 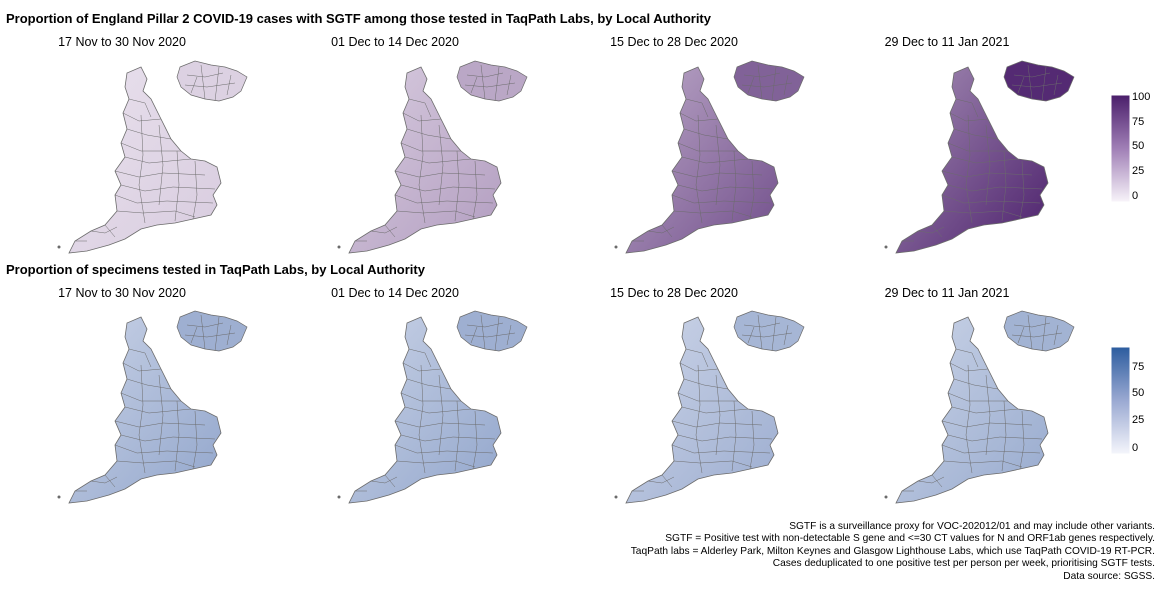 I want to click on footnote-5: Data source: SGSS., so click(x=1109, y=576).